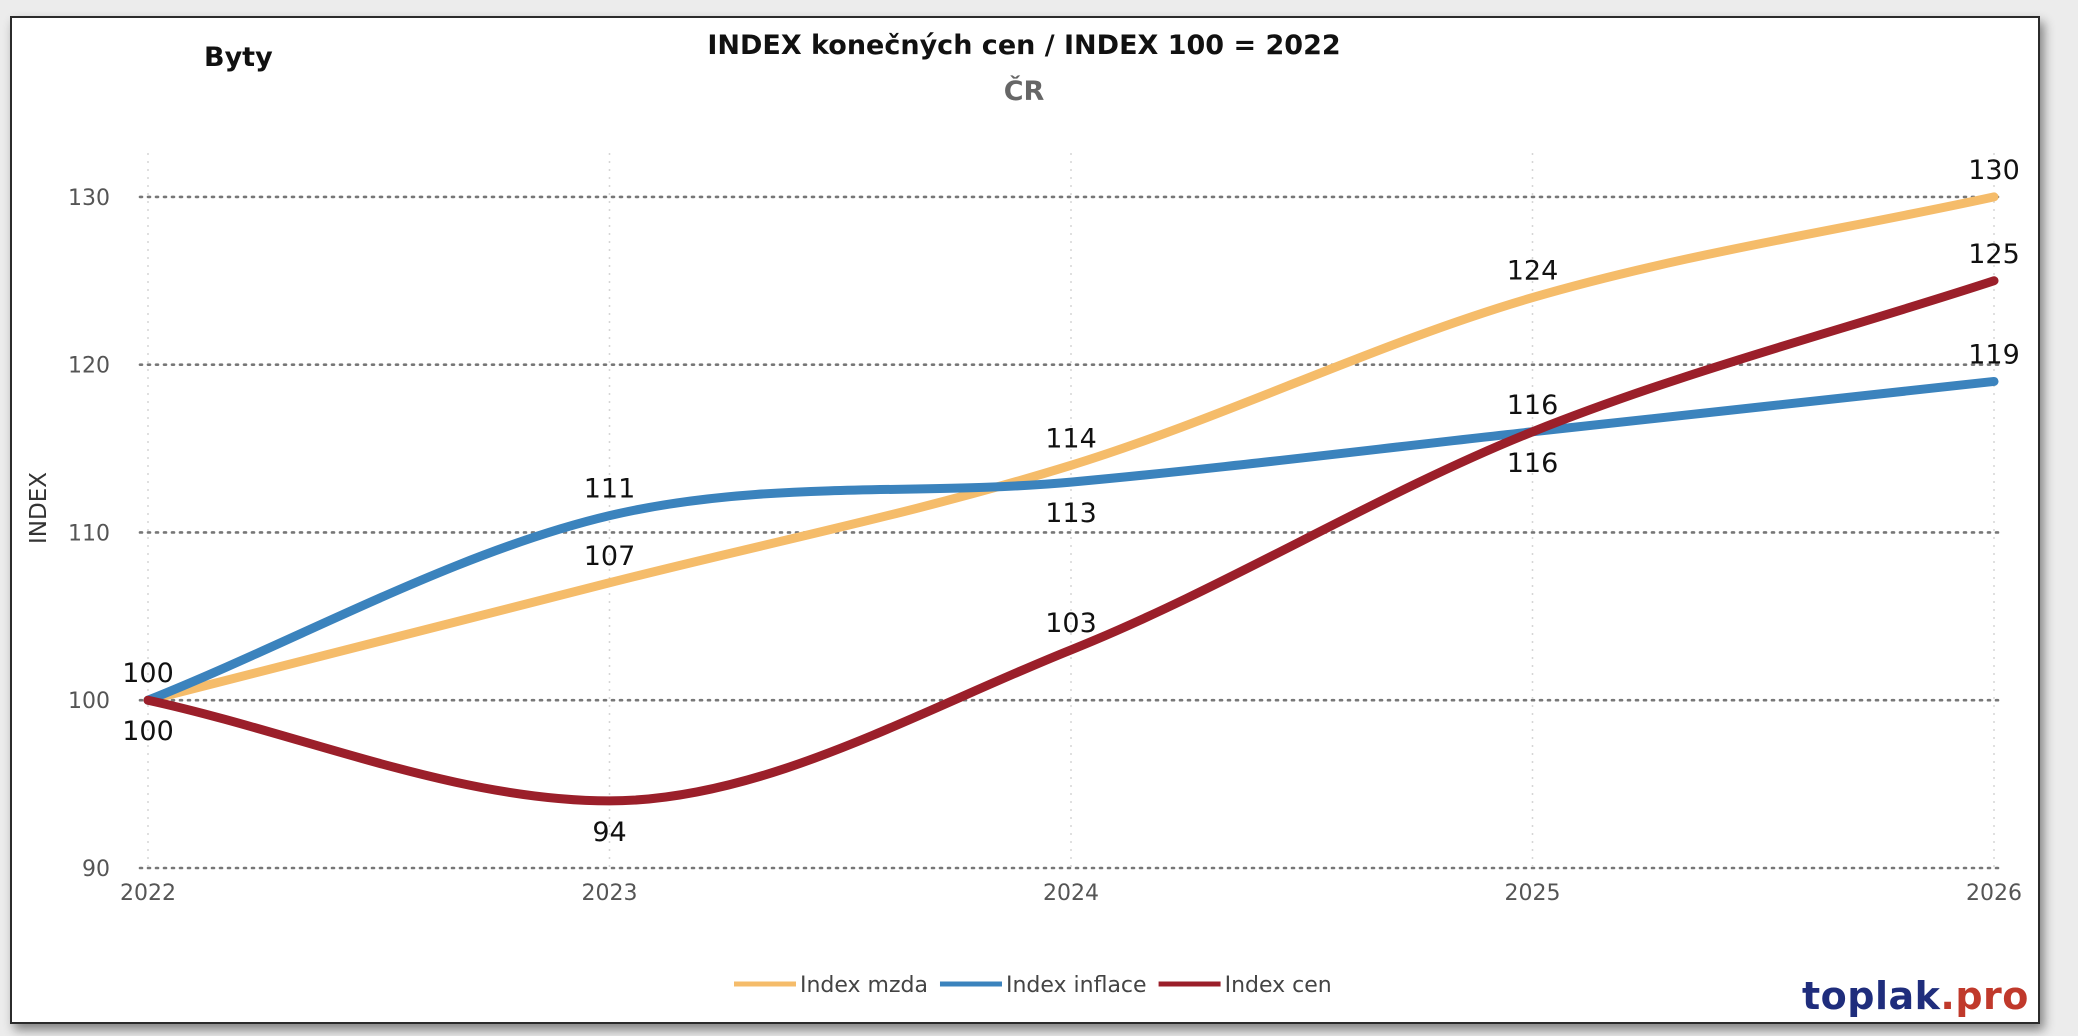 This screenshot has height=1036, width=2078. Describe the element at coordinates (1994, 170) in the screenshot. I see `data-label-index-mzda-2026: 130` at that location.